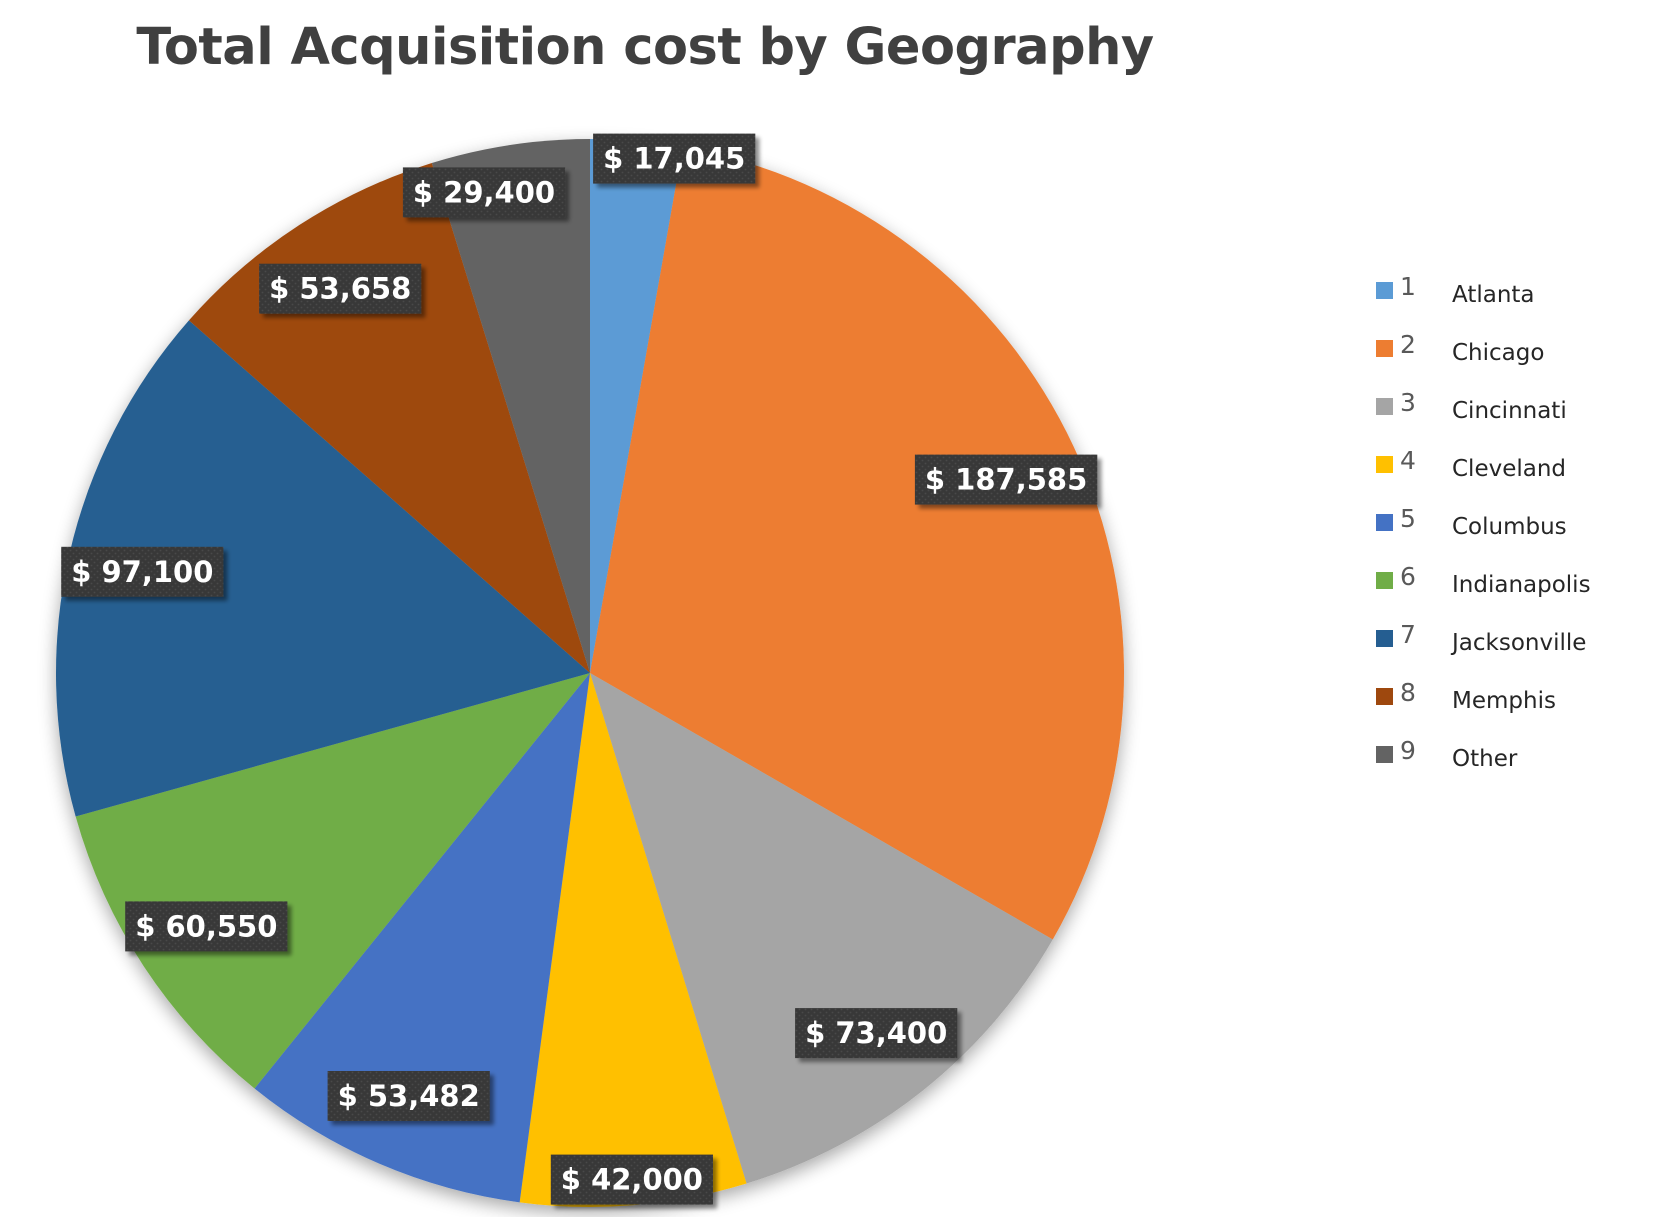  What do you see at coordinates (1509, 411) in the screenshot?
I see `legend-label: Cincinnati` at bounding box center [1509, 411].